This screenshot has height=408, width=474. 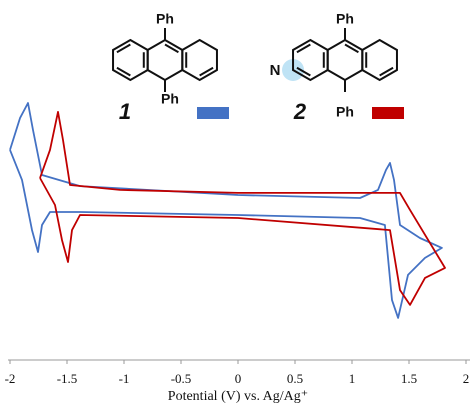 I want to click on x-axis-label: Potential (V) vs. Ag/Ag⁺, so click(x=238, y=396).